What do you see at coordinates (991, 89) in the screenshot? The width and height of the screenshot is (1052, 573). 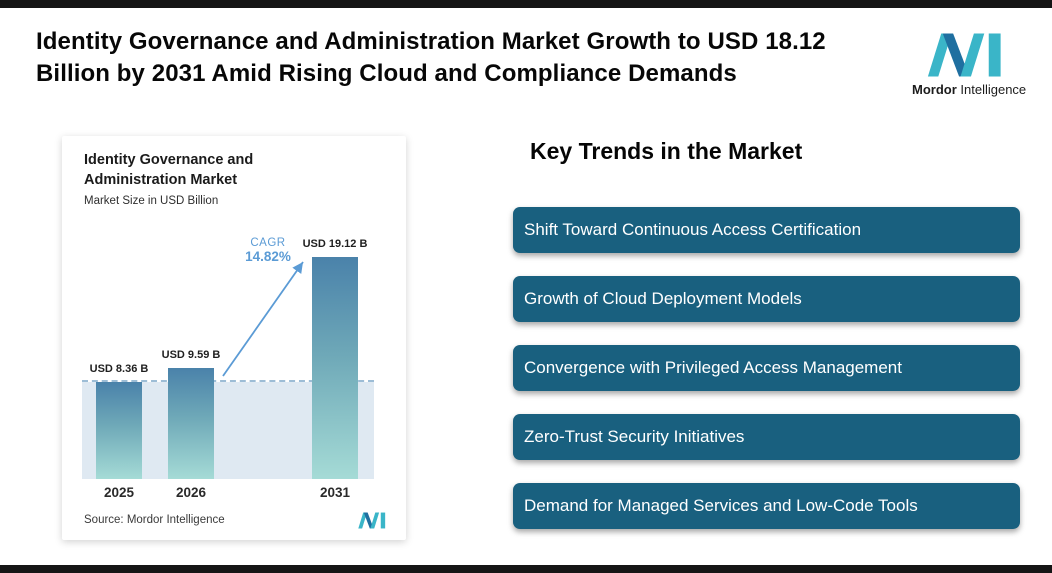 I see `logo-text-regular: Intelligence` at bounding box center [991, 89].